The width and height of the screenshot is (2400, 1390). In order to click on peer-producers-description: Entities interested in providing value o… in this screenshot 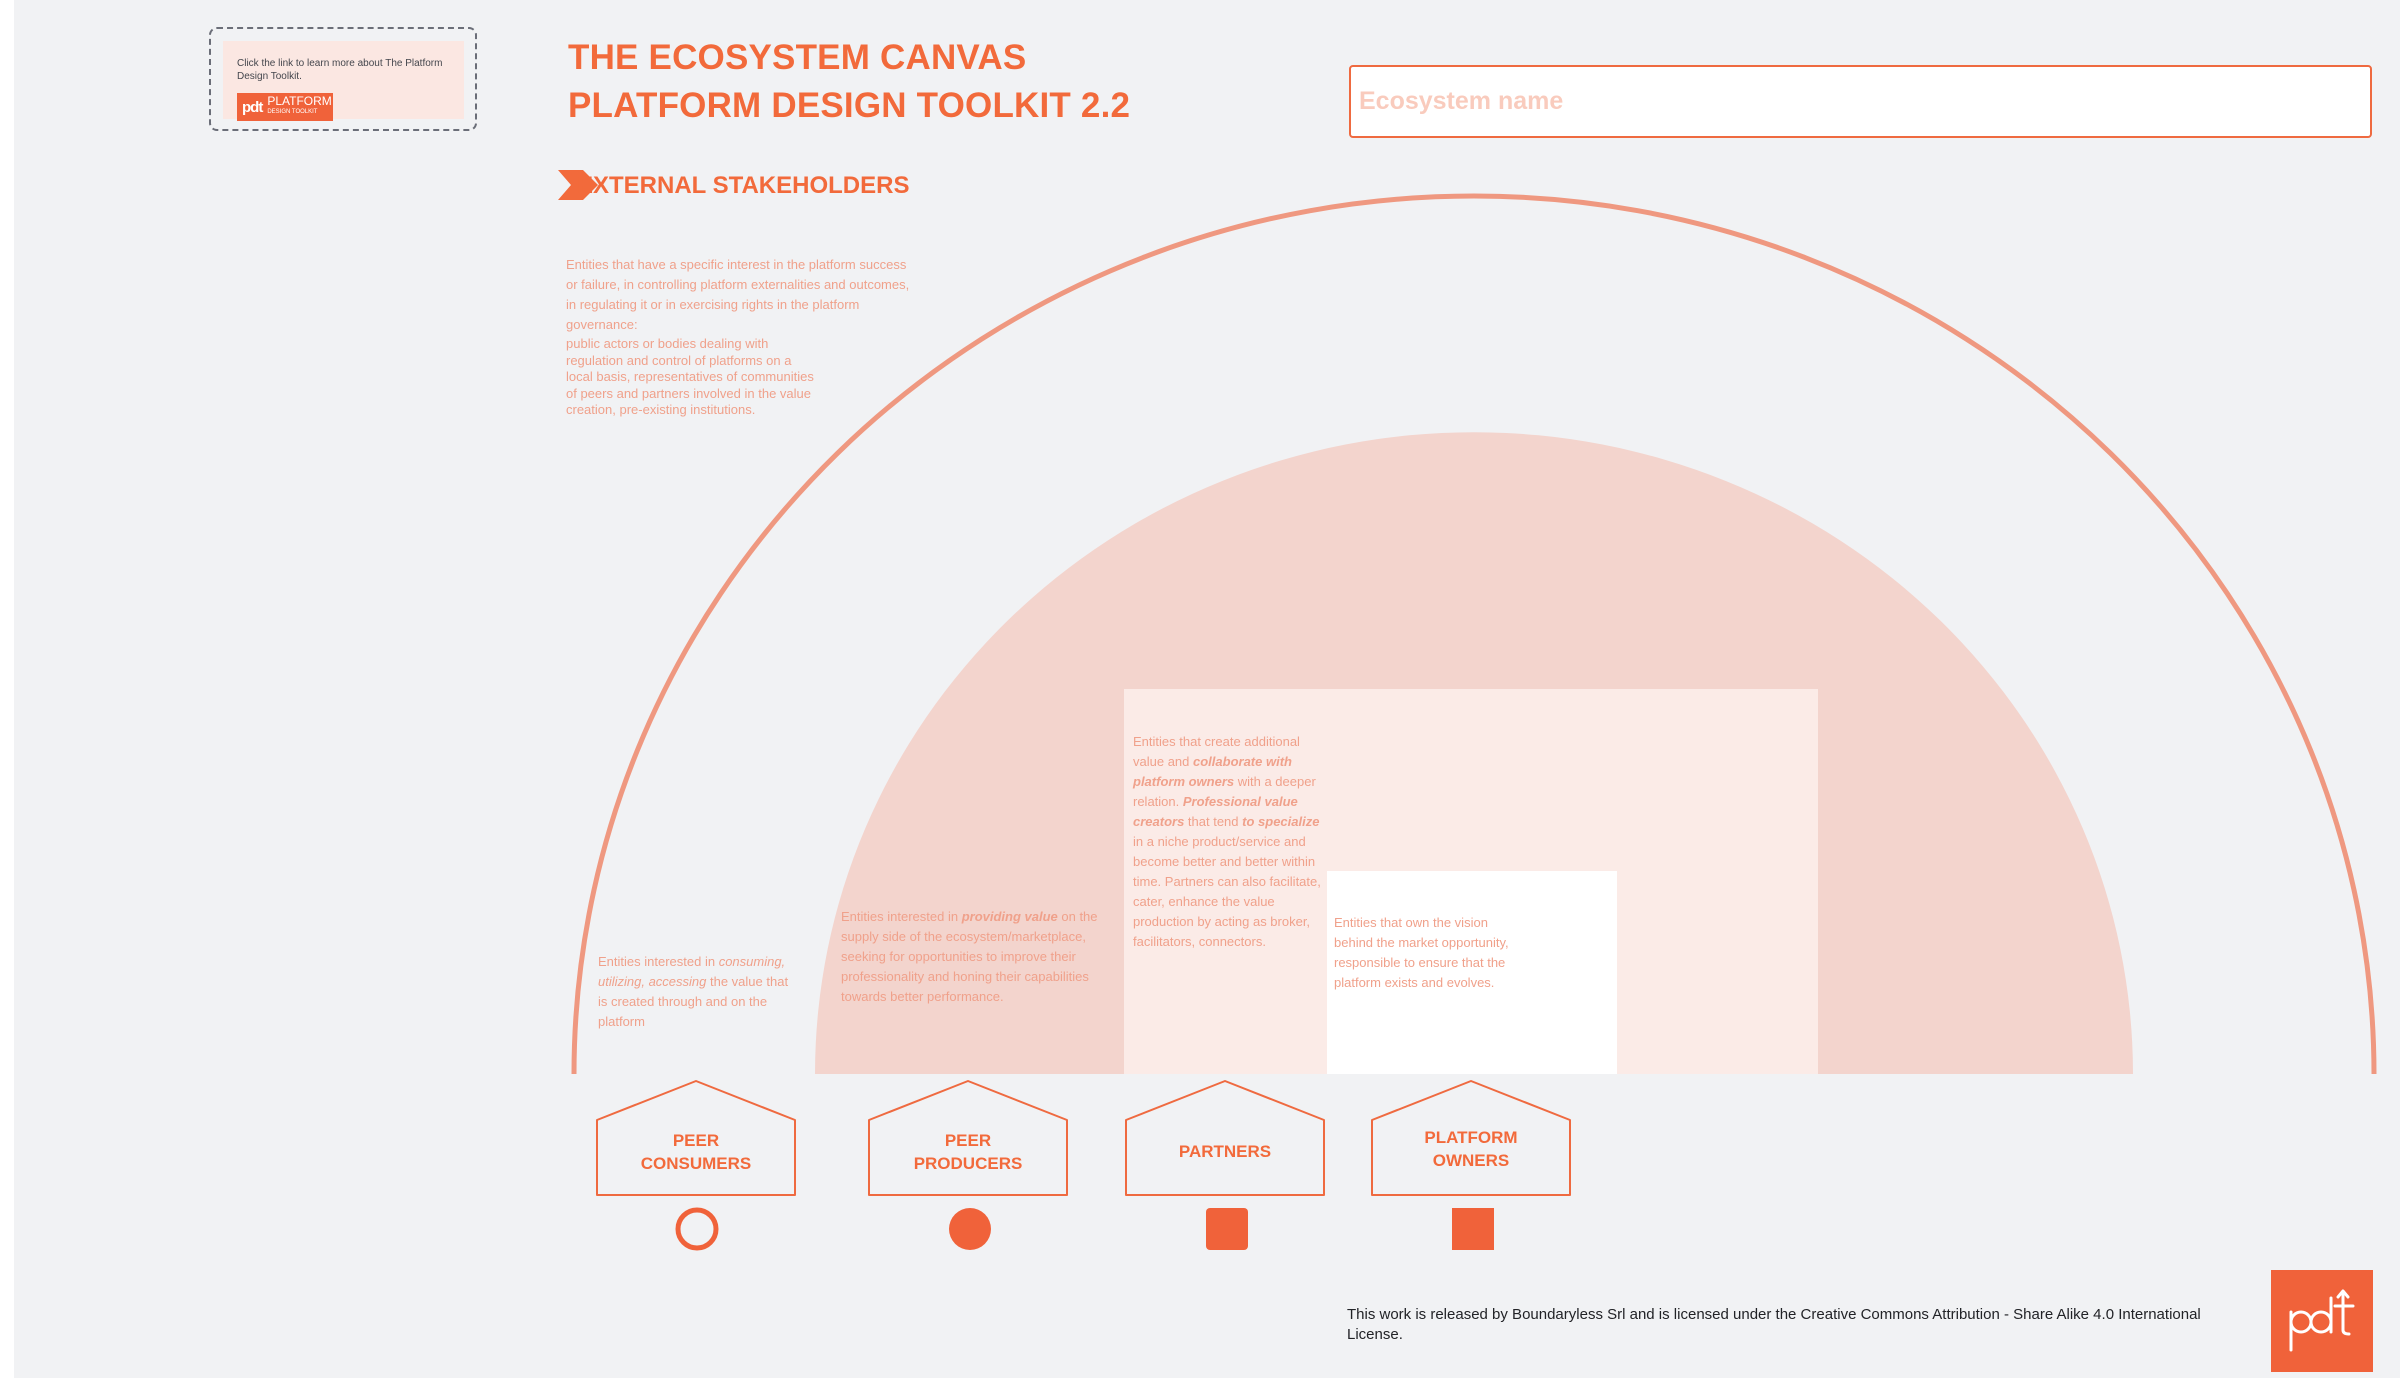, I will do `click(969, 957)`.